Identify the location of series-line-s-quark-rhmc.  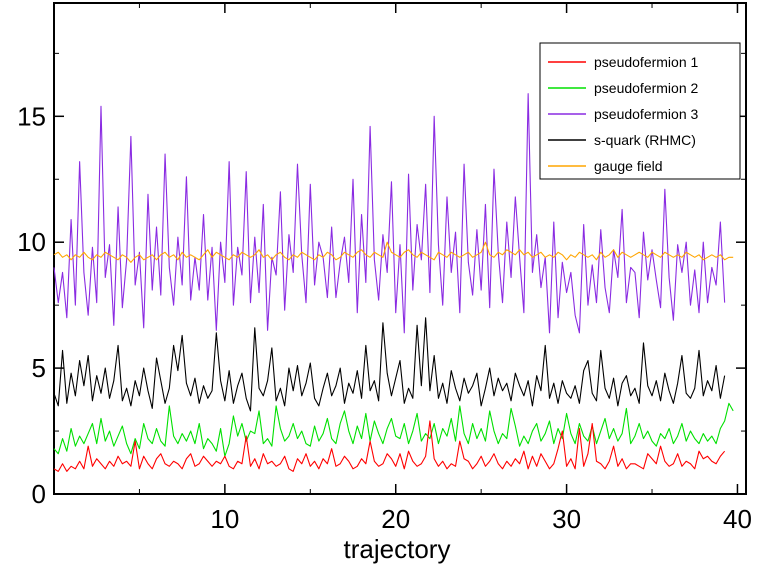
(389, 364).